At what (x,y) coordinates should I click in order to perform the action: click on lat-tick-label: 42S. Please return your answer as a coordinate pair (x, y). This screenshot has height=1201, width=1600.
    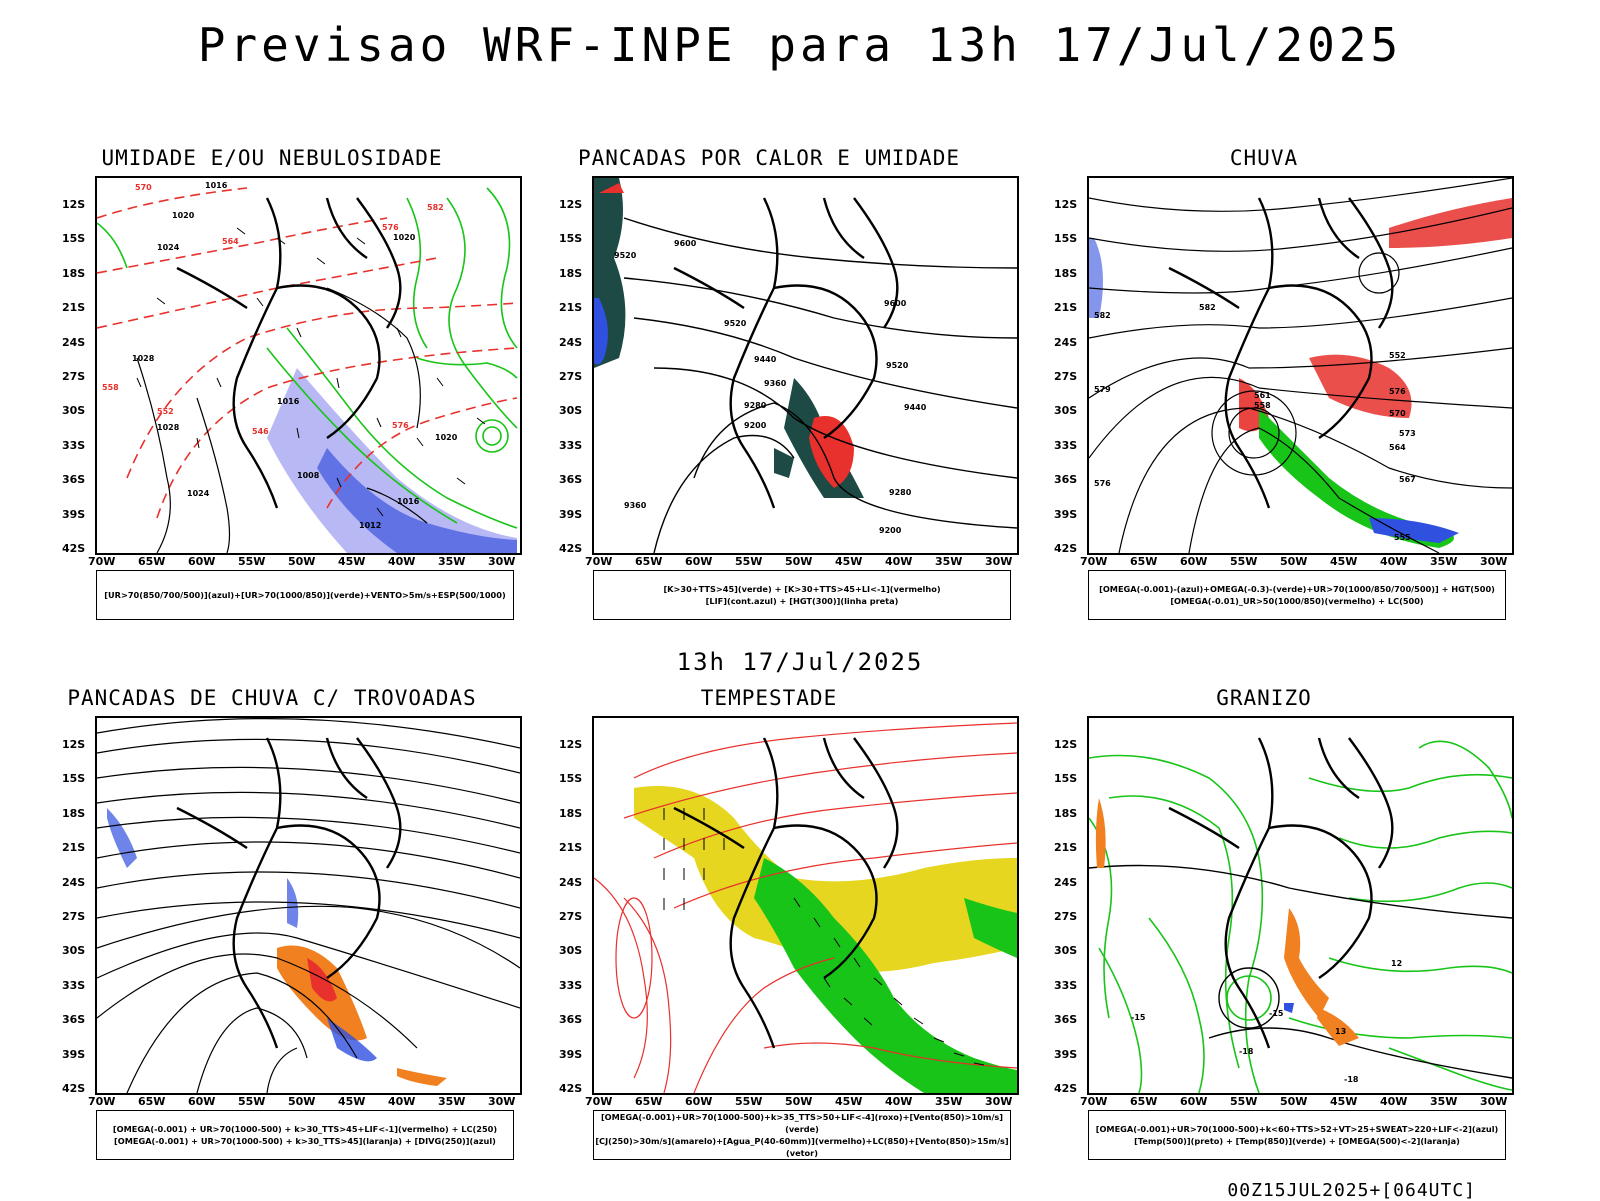
    Looking at the image, I should click on (571, 548).